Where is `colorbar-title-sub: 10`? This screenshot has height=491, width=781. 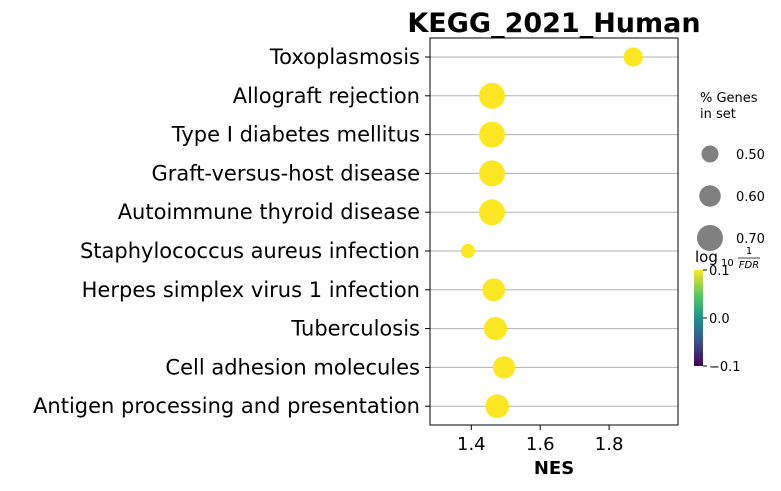
colorbar-title-sub: 10 is located at coordinates (727, 263).